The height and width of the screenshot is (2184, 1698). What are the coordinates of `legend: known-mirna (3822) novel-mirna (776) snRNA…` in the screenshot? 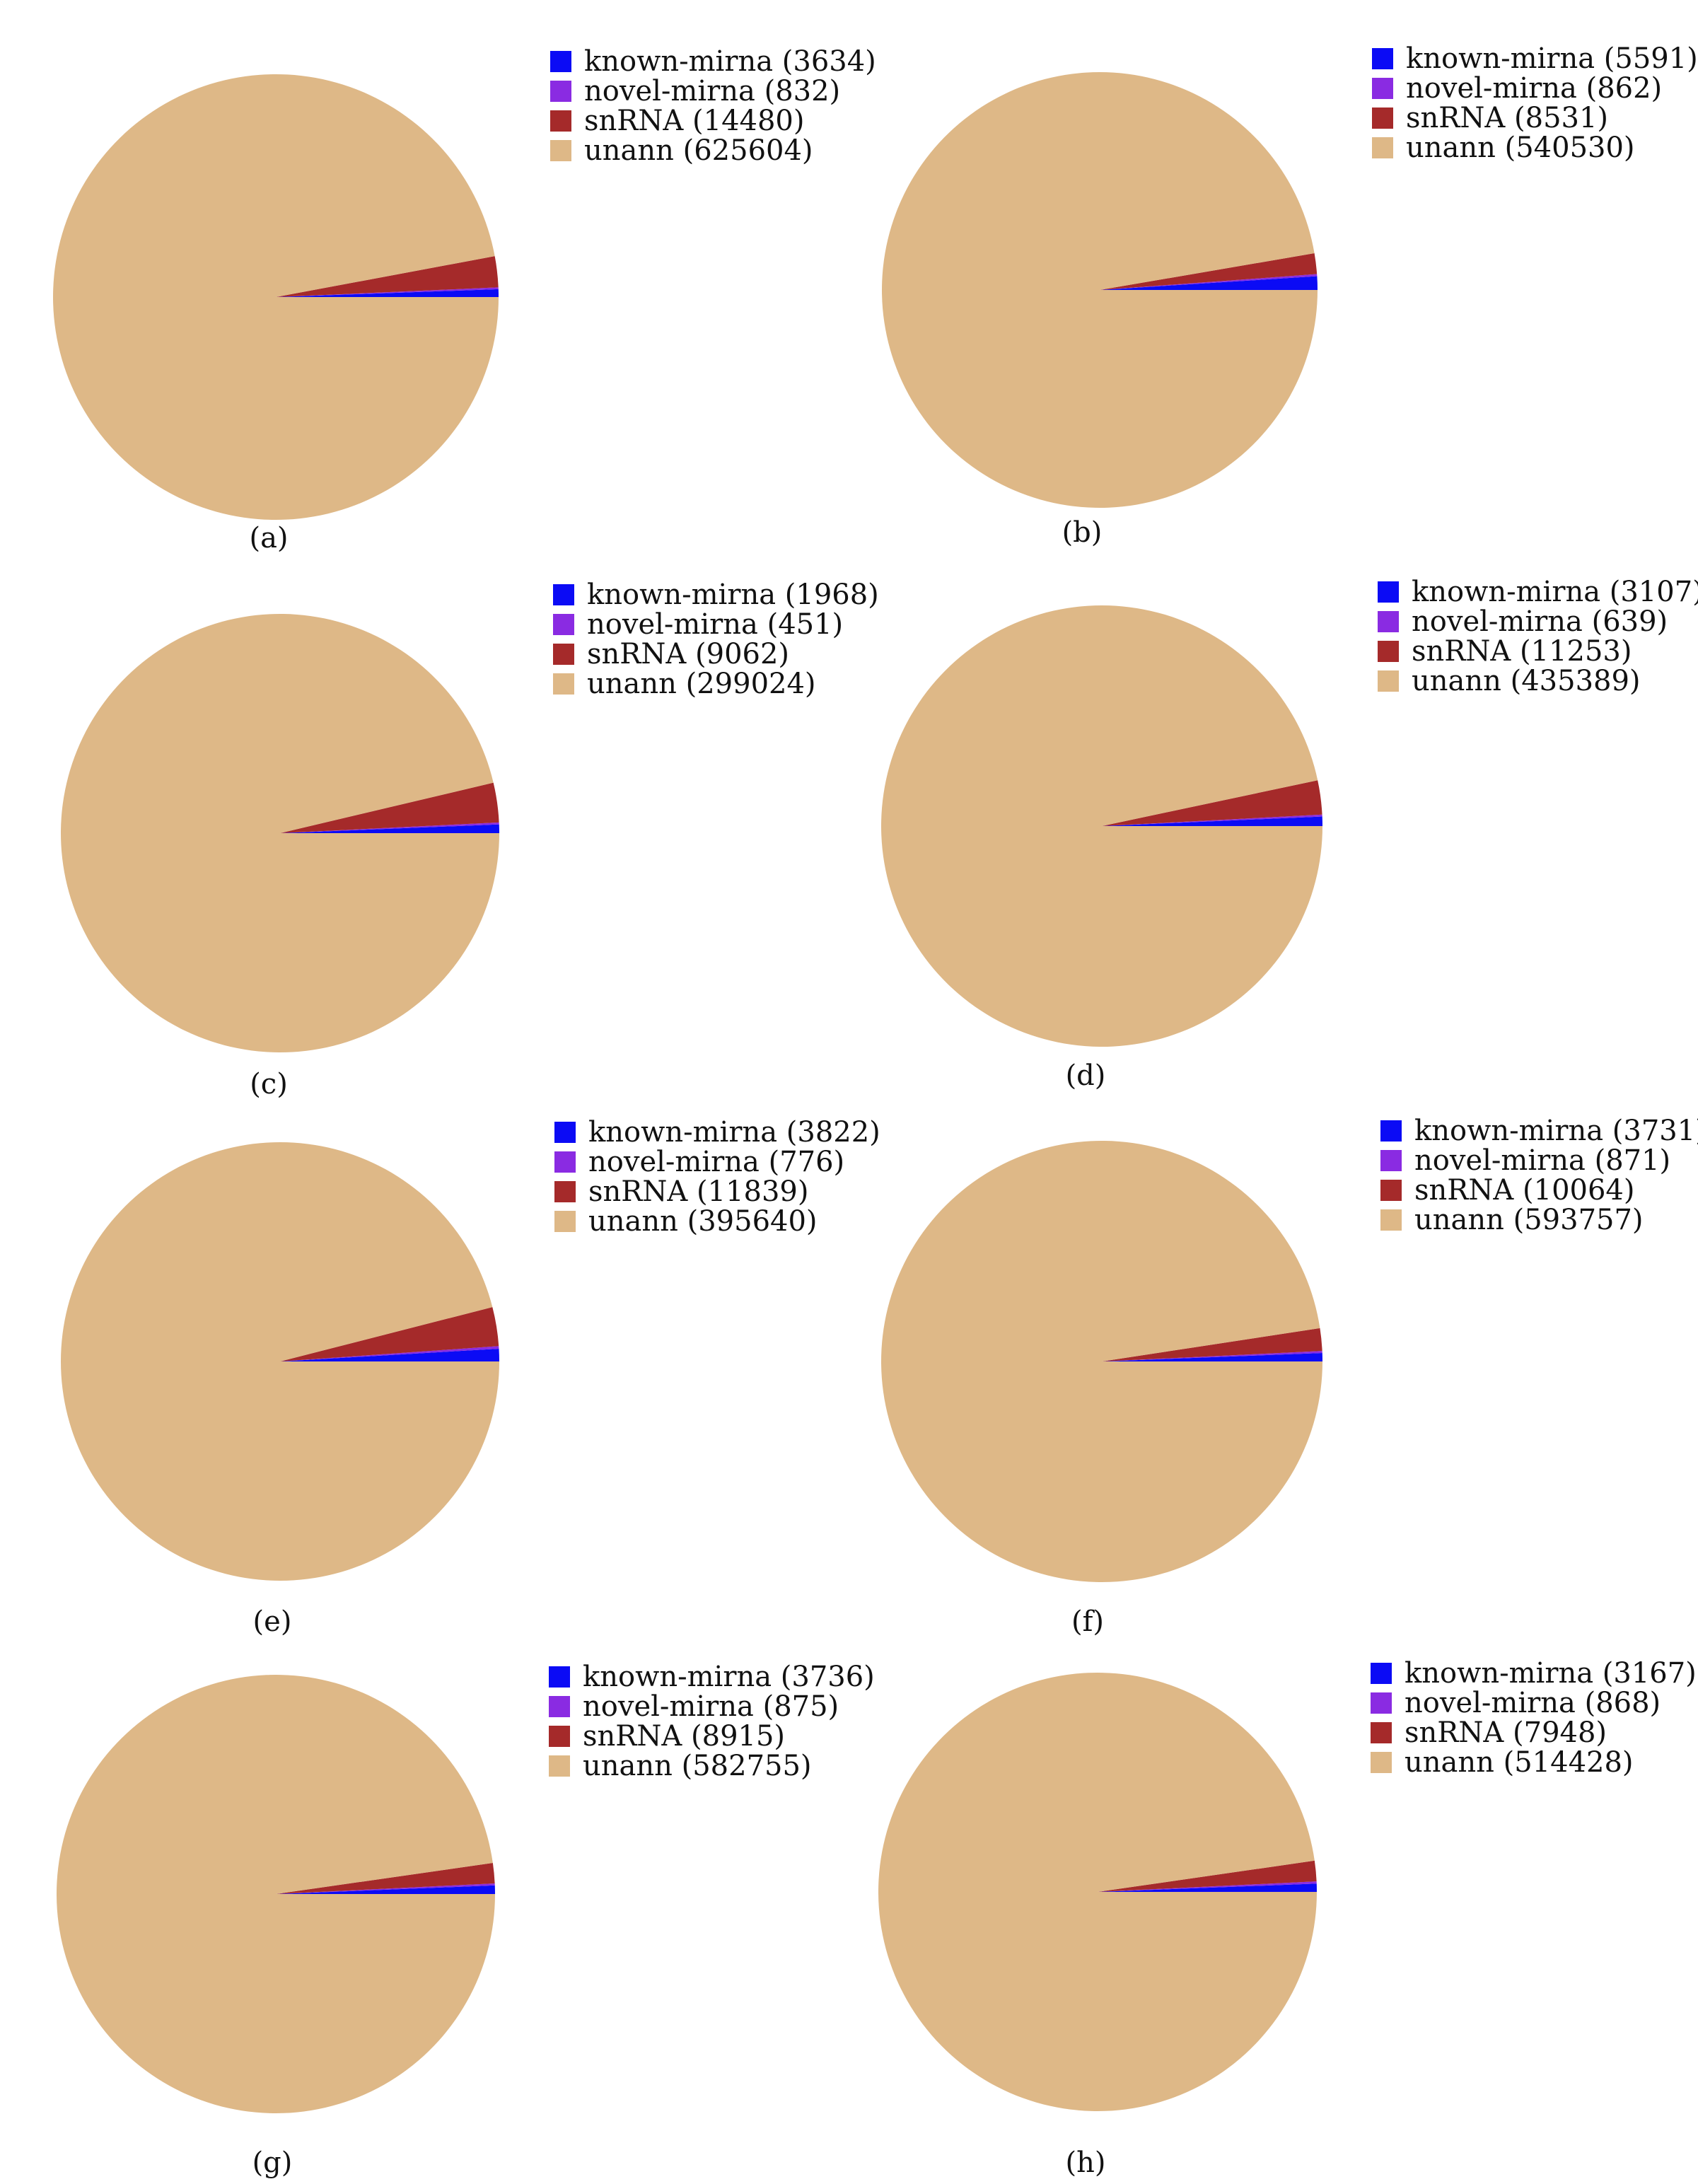 It's located at (717, 1176).